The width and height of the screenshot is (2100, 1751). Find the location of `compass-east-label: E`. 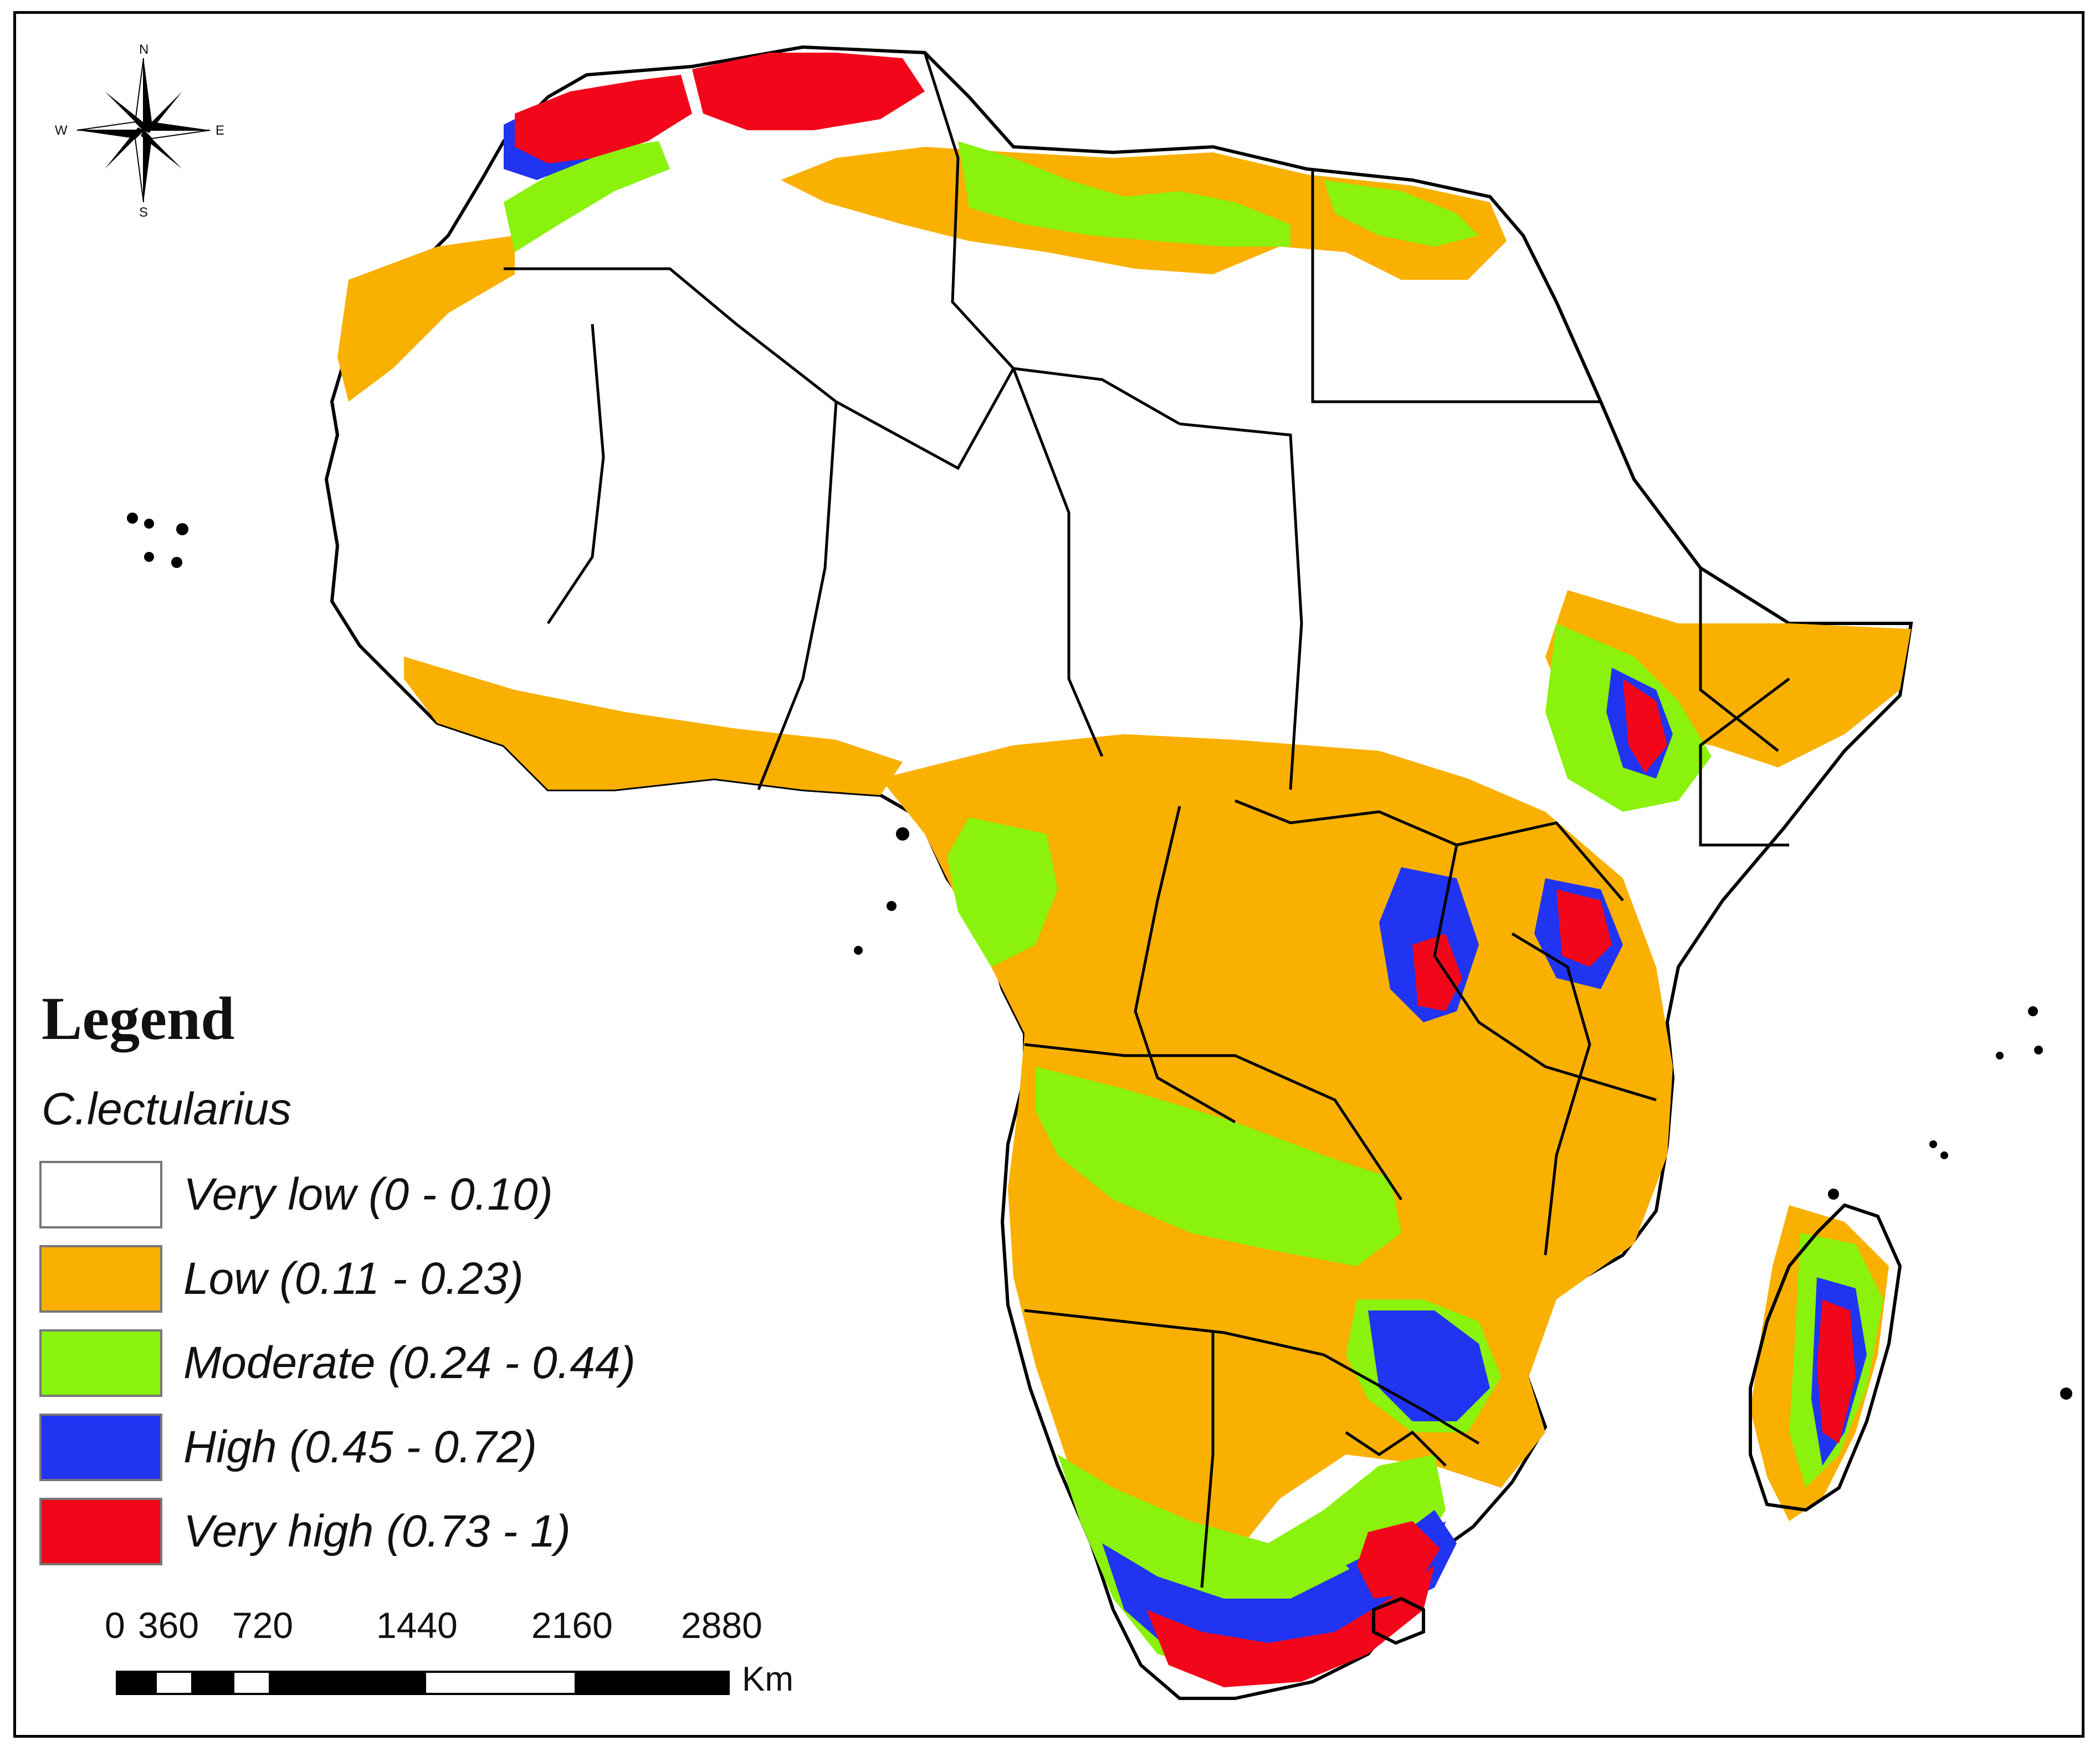

compass-east-label: E is located at coordinates (220, 130).